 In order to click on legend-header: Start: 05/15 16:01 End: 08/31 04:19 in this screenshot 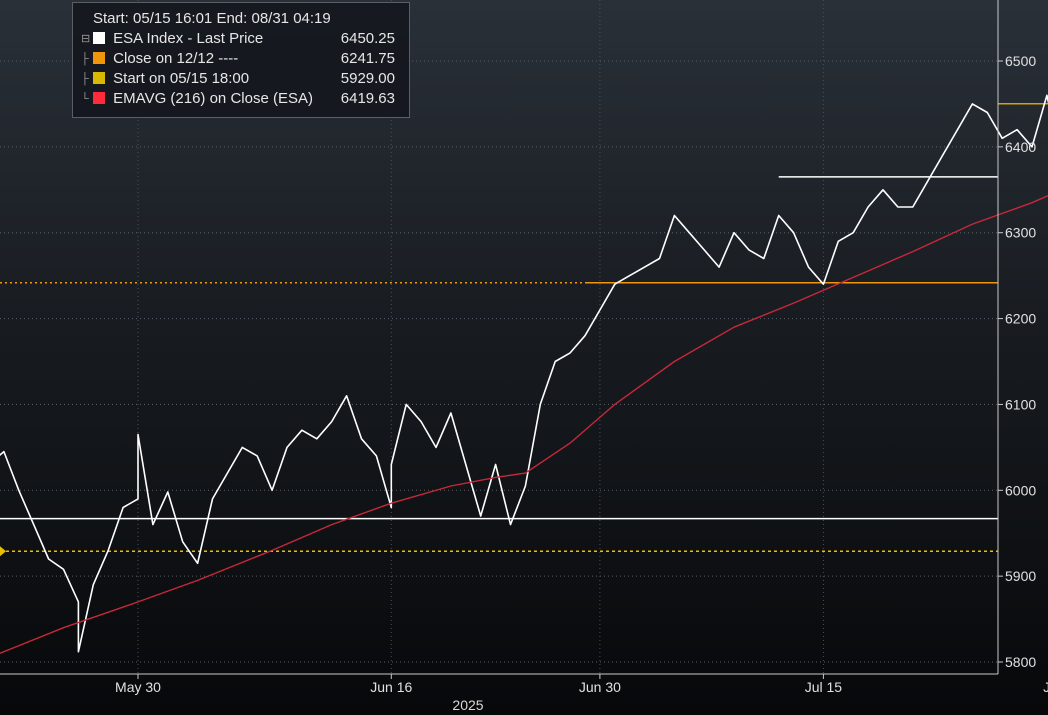, I will do `click(247, 19)`.